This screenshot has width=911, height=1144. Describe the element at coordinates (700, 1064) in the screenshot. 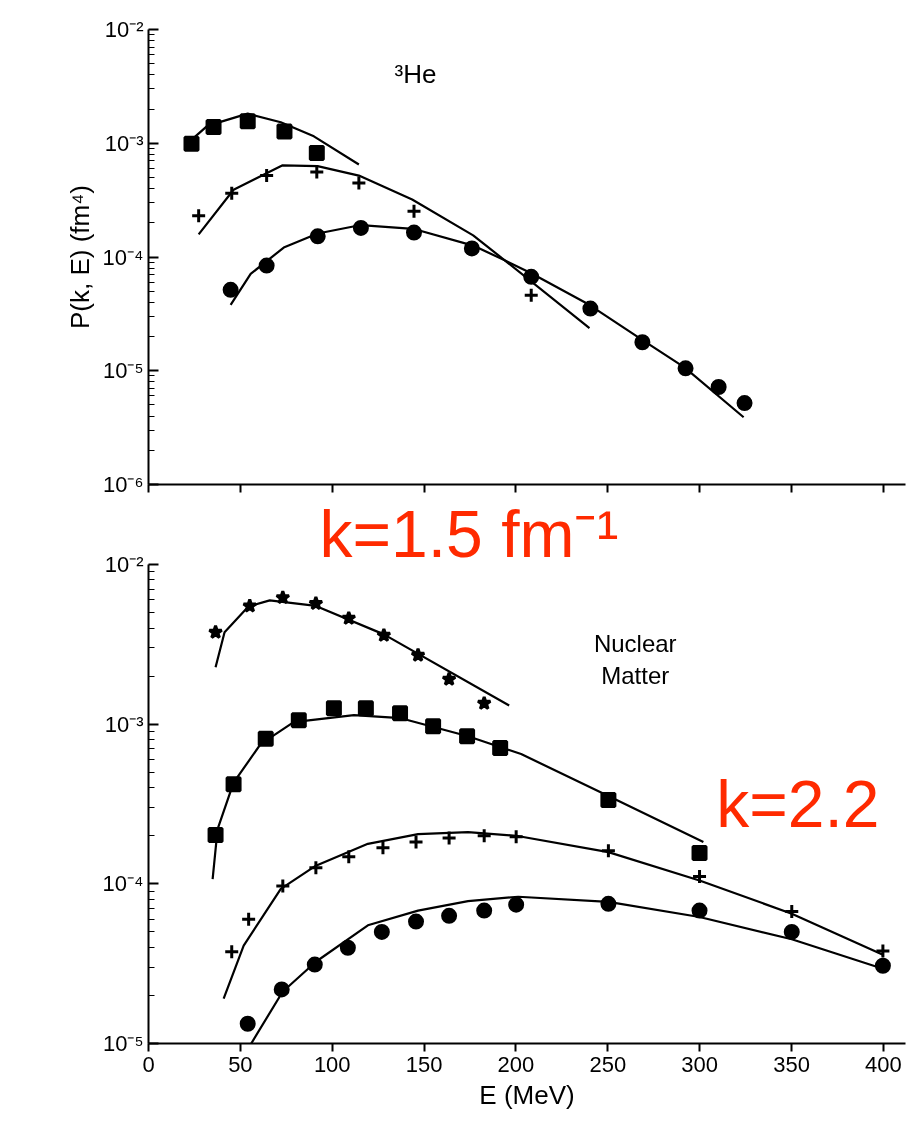

I see `x-tick-label: 300` at that location.